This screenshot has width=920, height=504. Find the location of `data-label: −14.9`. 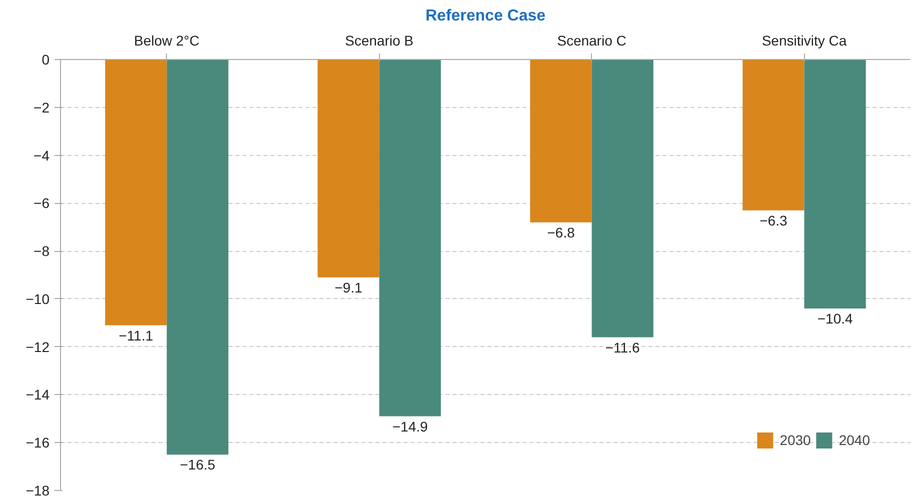

data-label: −14.9 is located at coordinates (410, 426).